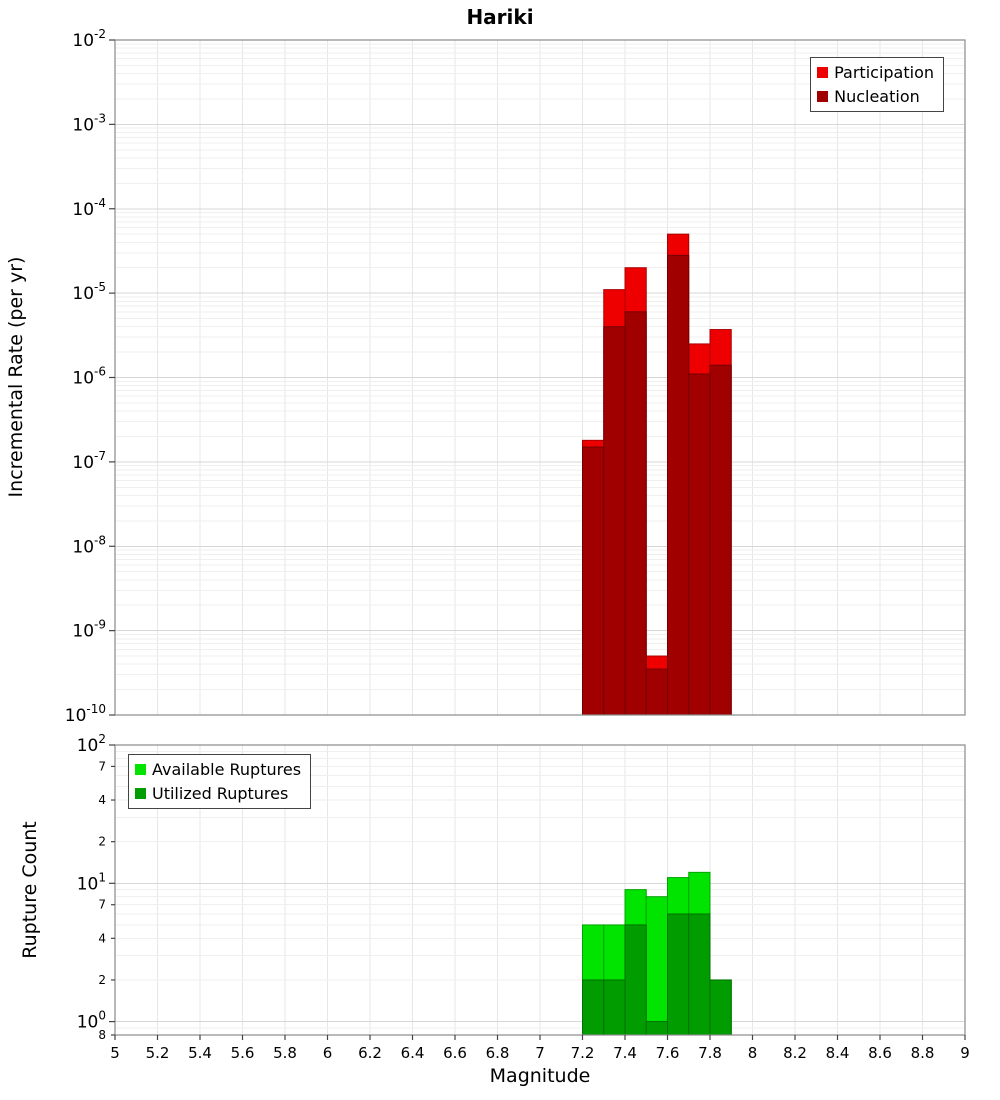  Describe the element at coordinates (89, 545) in the screenshot. I see `y-tick-label: 10⁻⁸` at that location.